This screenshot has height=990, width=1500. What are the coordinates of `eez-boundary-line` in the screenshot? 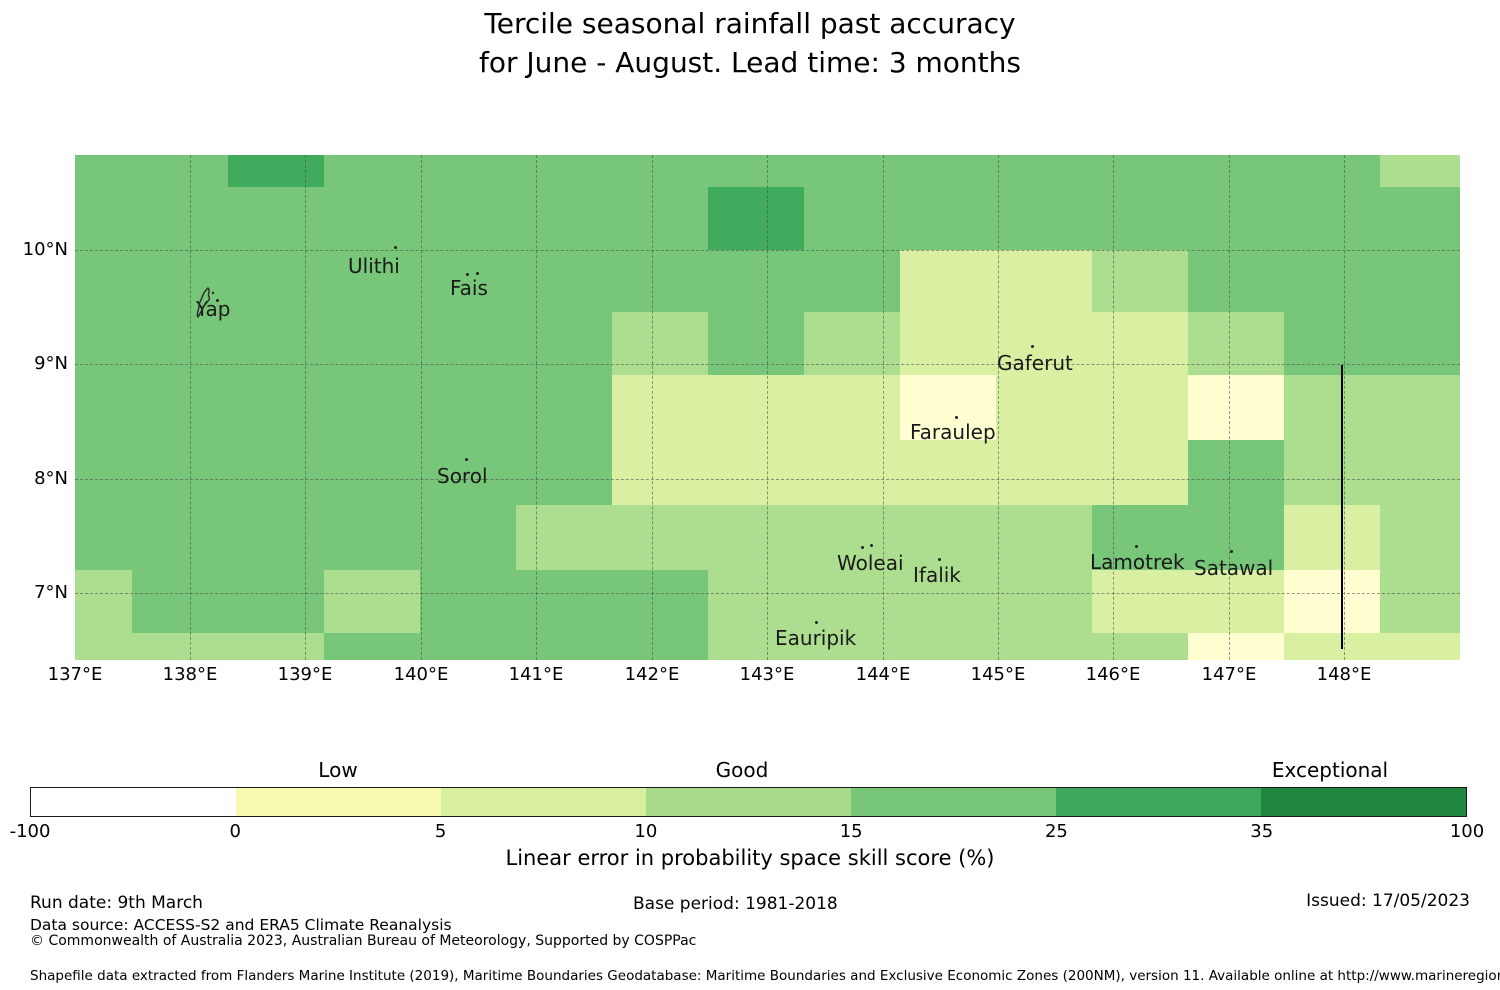 It's located at (1342, 507).